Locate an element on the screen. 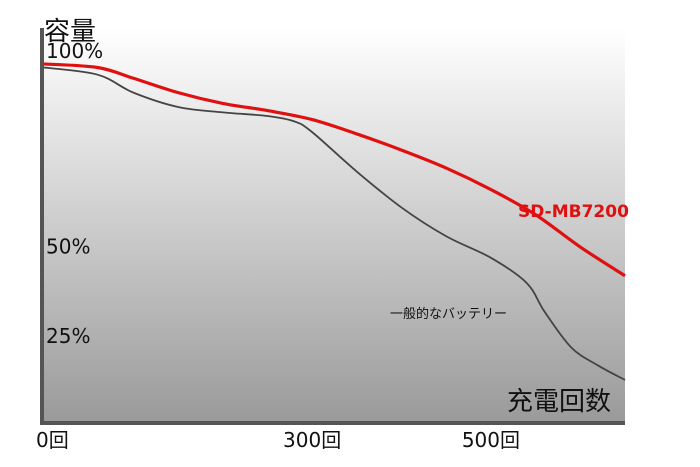  series-labels: SD-MB7200 一般的なバッテリー is located at coordinates (509, 262).